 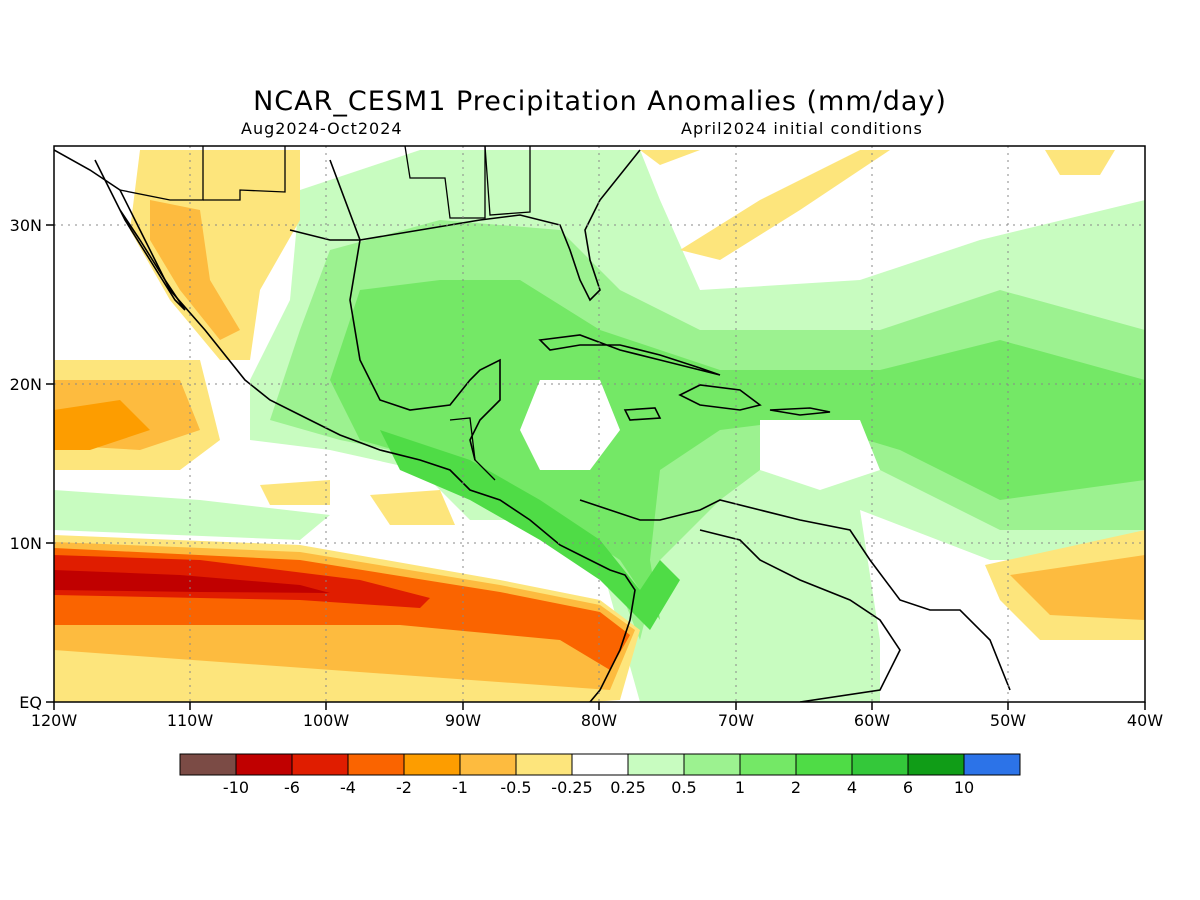 What do you see at coordinates (404, 787) in the screenshot?
I see `colorbar-label: -2` at bounding box center [404, 787].